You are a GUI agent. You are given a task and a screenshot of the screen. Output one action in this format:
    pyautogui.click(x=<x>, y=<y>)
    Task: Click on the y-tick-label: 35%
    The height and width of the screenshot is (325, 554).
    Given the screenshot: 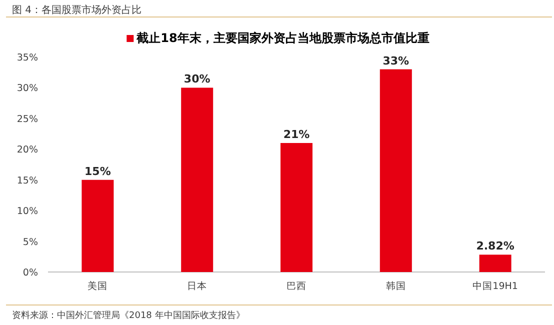 What is the action you would take?
    pyautogui.click(x=27, y=58)
    